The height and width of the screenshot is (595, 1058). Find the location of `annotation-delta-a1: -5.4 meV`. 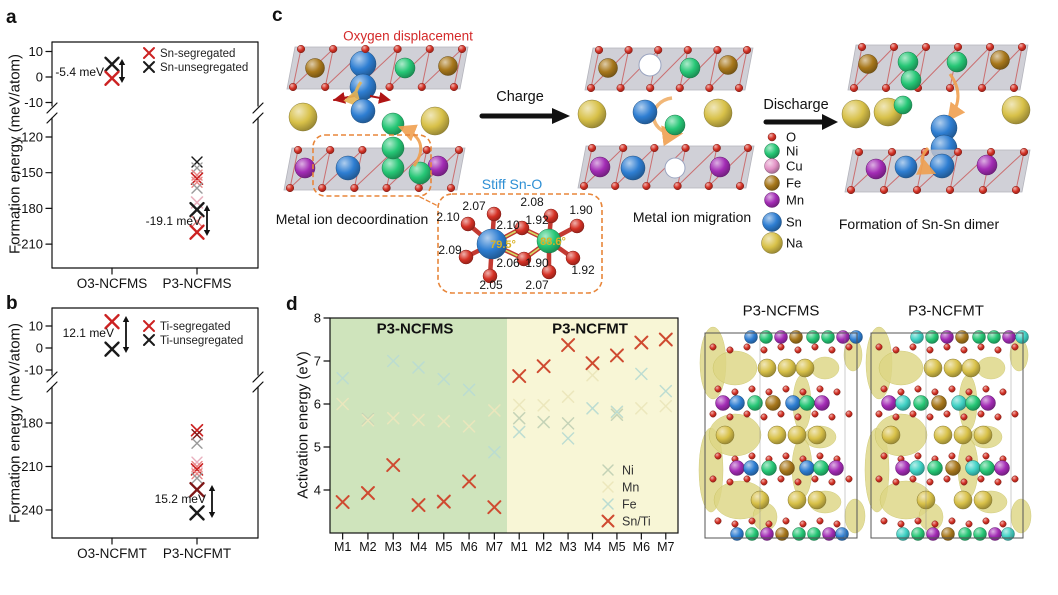

annotation-delta-a1: -5.4 meV is located at coordinates (79, 72).